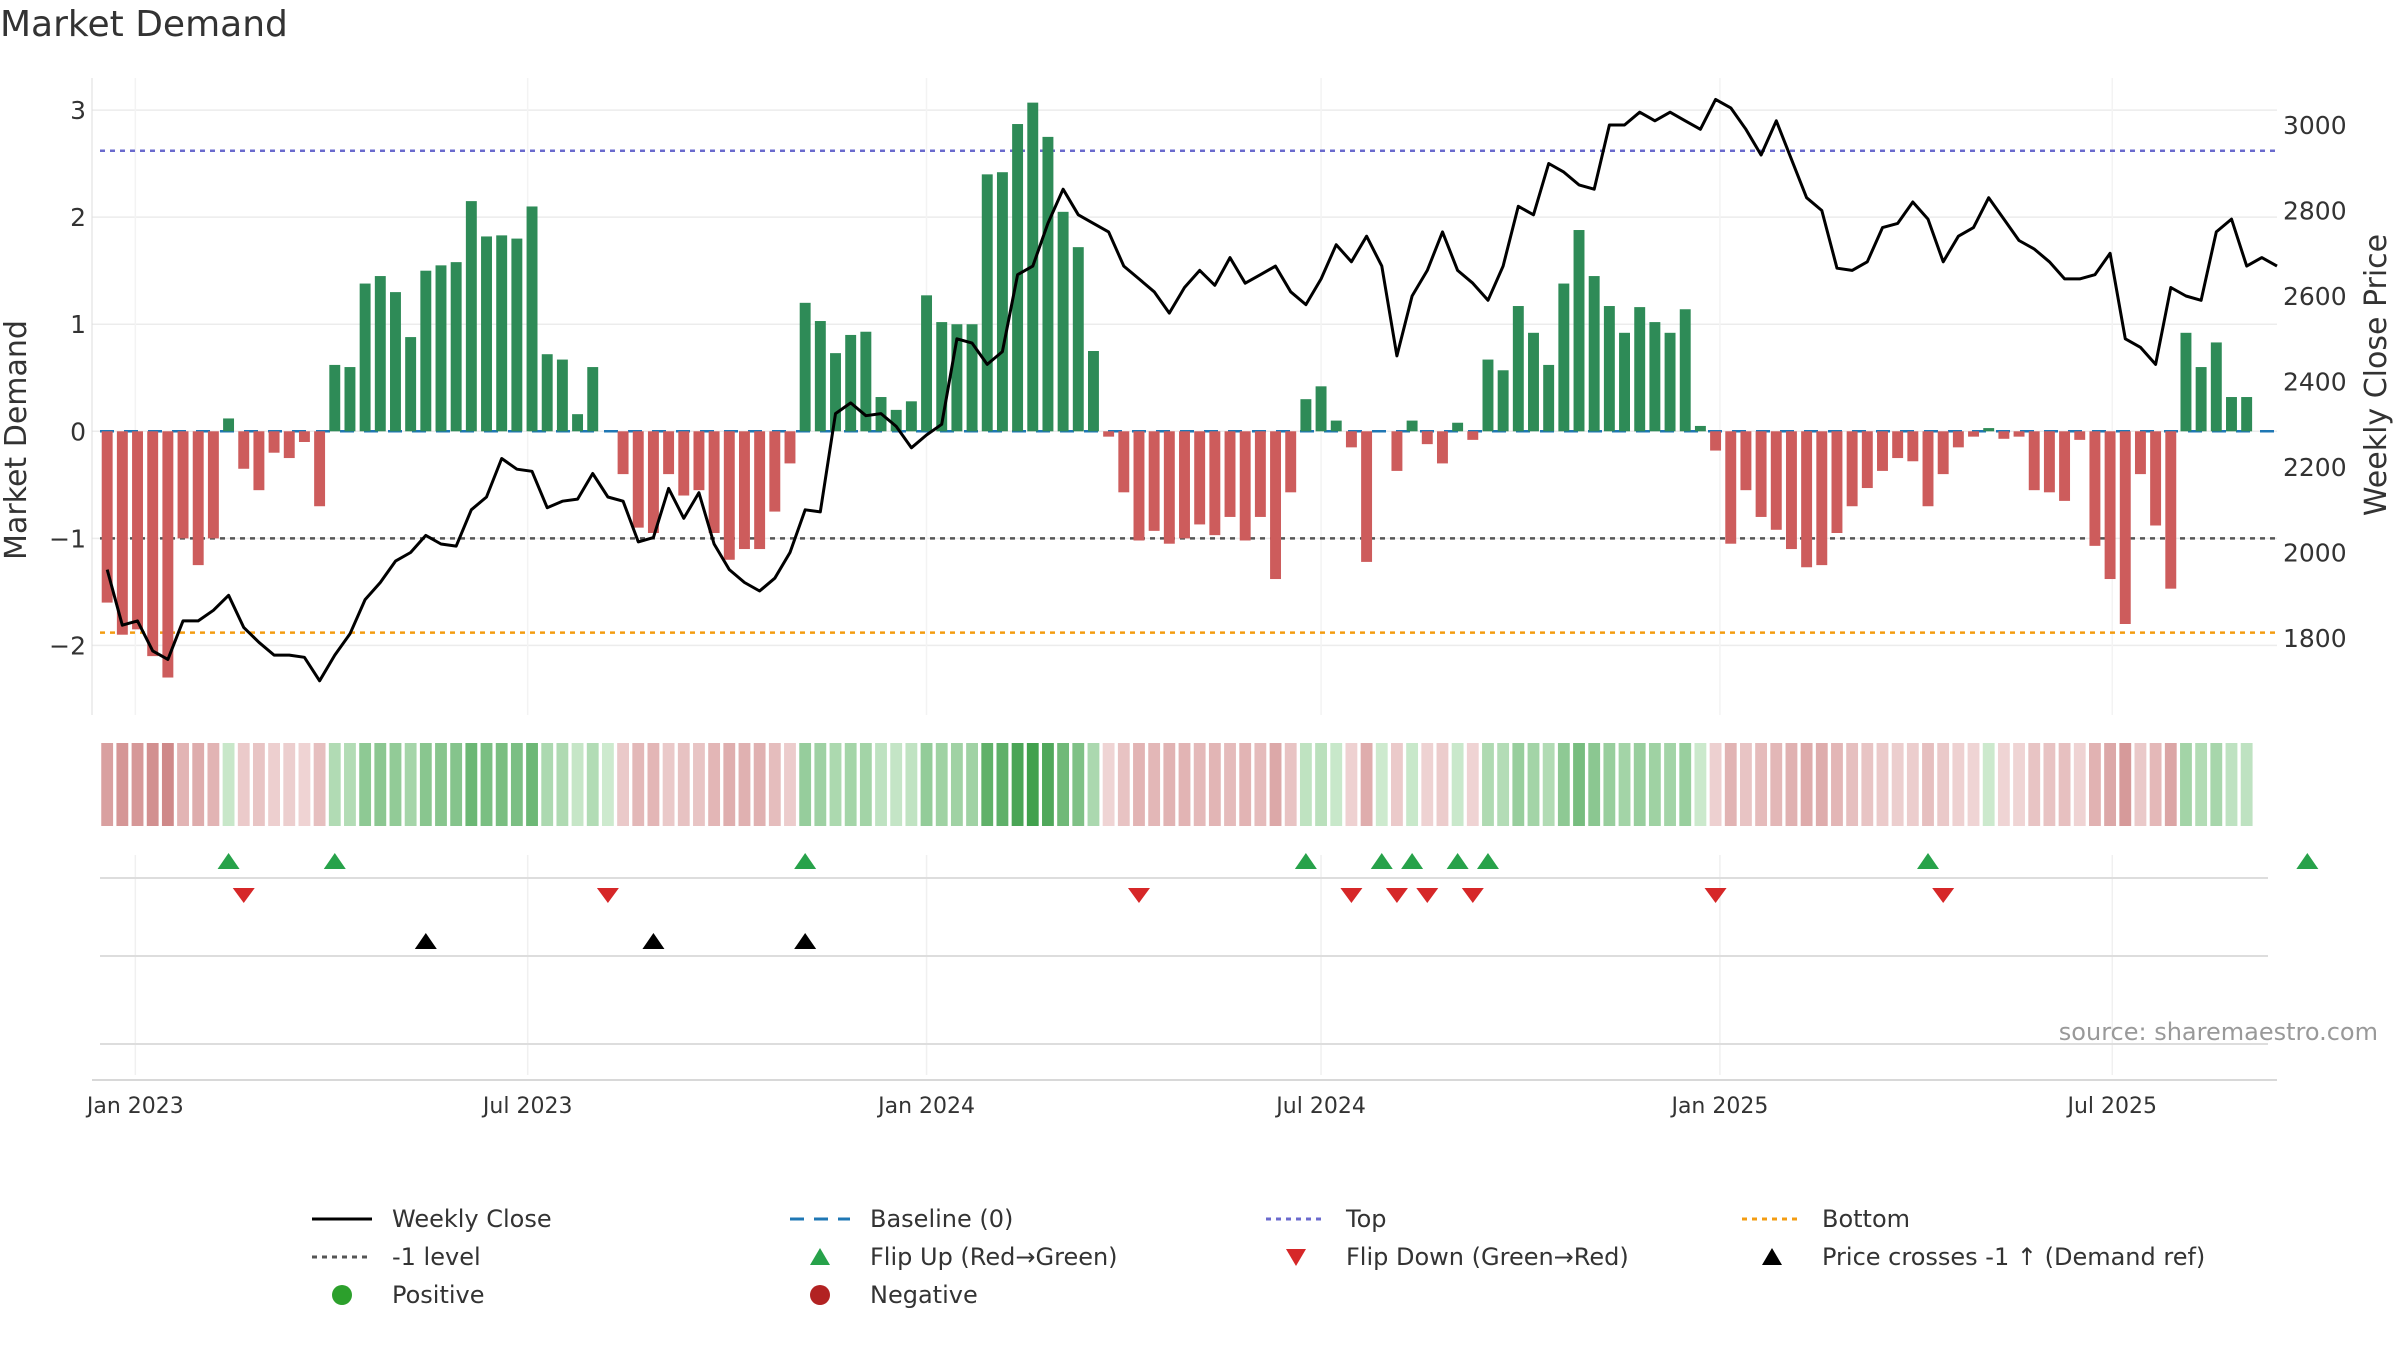 The image size is (2400, 1350). I want to click on legend-label: Bottom, so click(1866, 1219).